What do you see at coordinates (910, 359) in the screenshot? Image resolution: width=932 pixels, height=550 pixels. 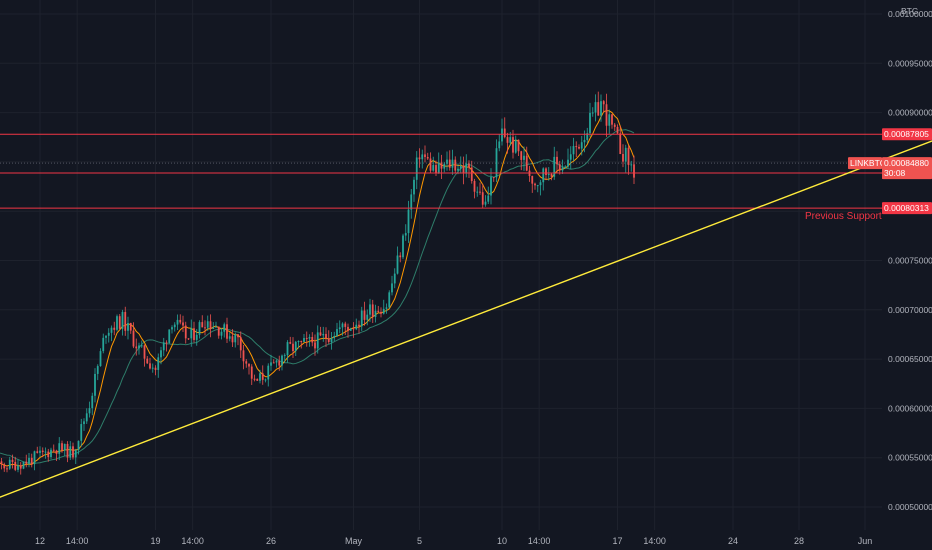 I see `price-tick-label: 0.00065000` at bounding box center [910, 359].